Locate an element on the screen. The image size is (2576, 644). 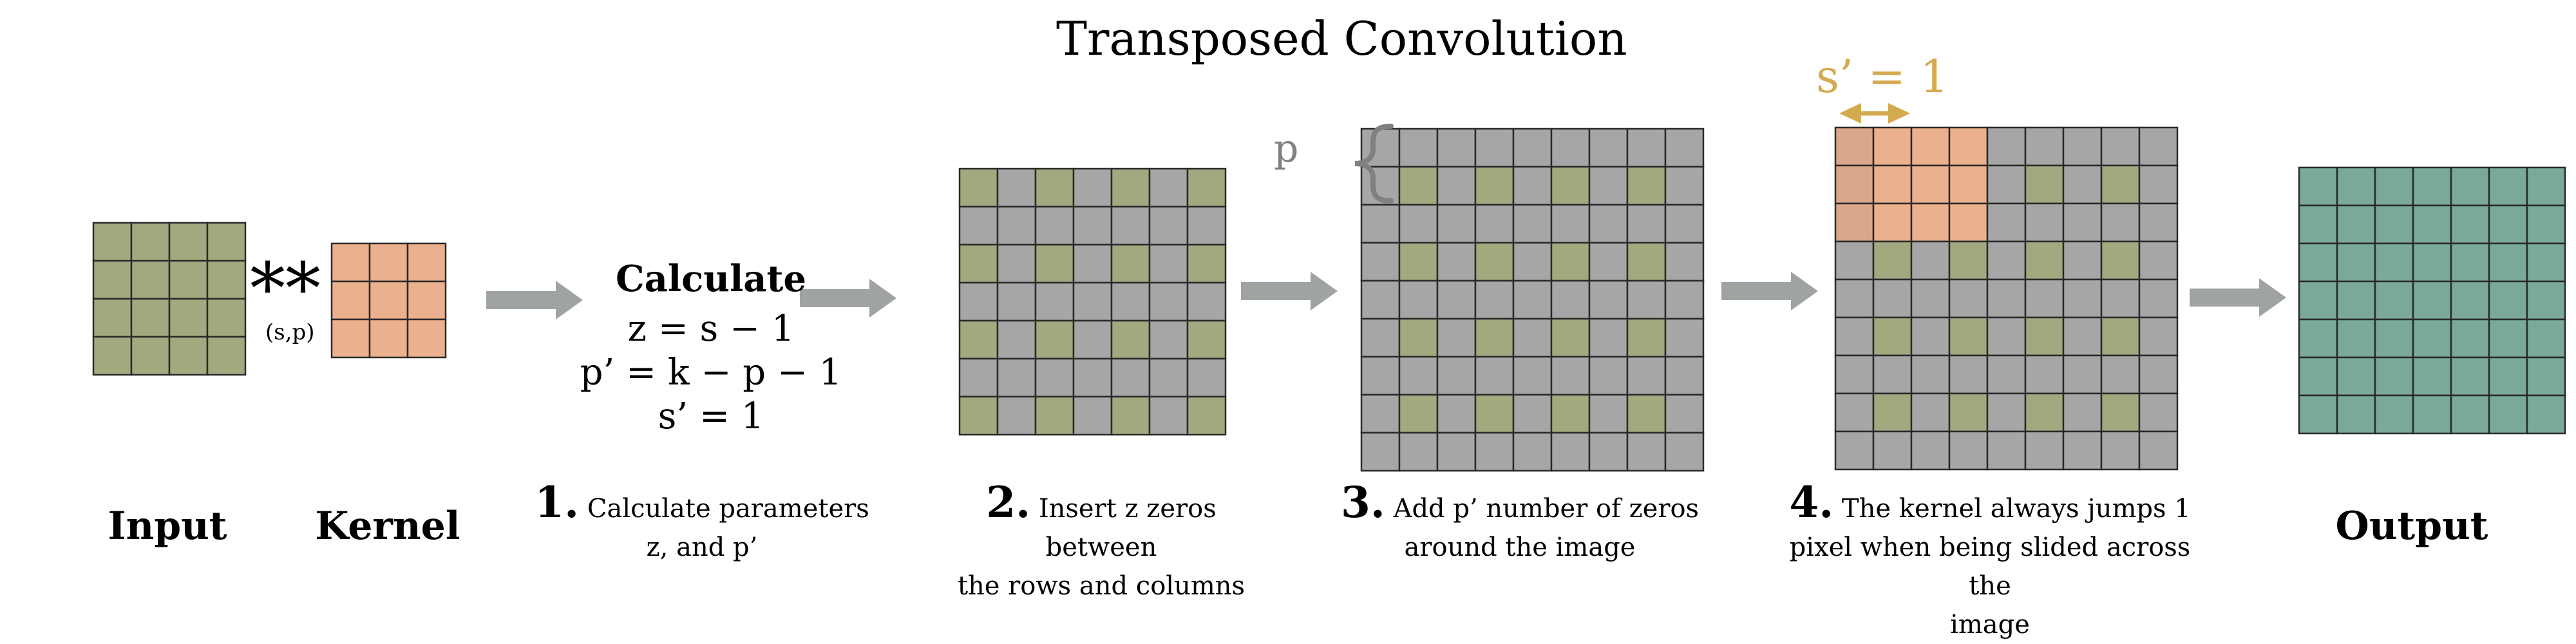
step4-grid is located at coordinates (2006, 298).